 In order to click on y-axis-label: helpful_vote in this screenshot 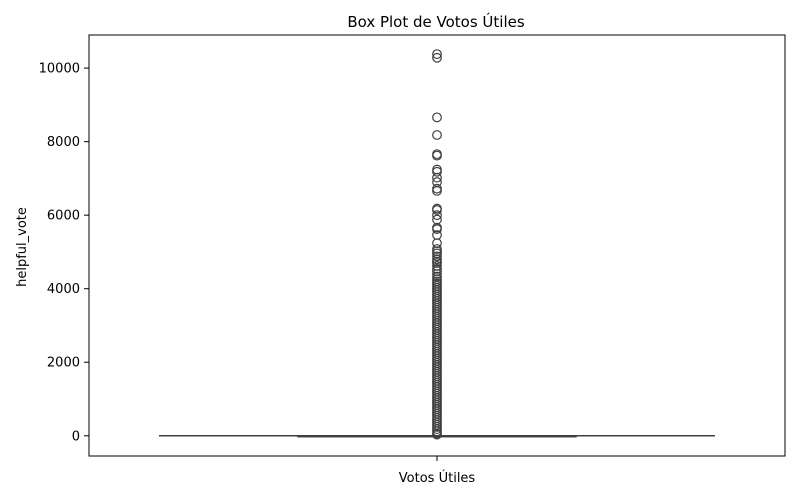, I will do `click(22, 247)`.